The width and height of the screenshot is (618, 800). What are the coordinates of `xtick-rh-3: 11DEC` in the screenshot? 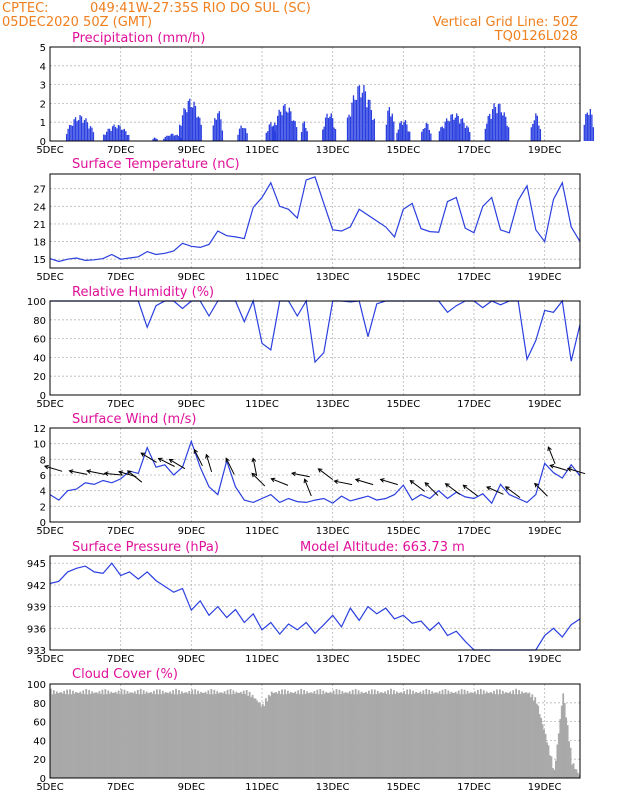 It's located at (262, 404).